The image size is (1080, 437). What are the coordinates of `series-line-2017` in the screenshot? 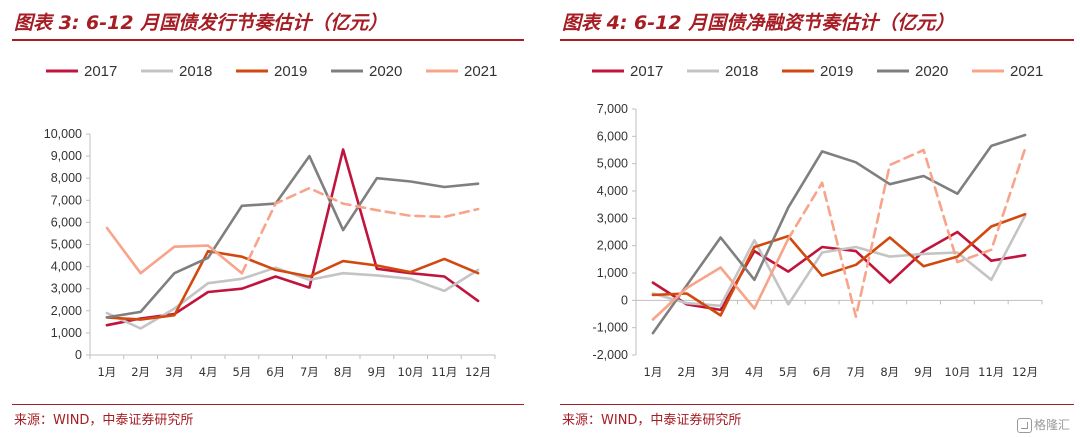 It's located at (292, 237).